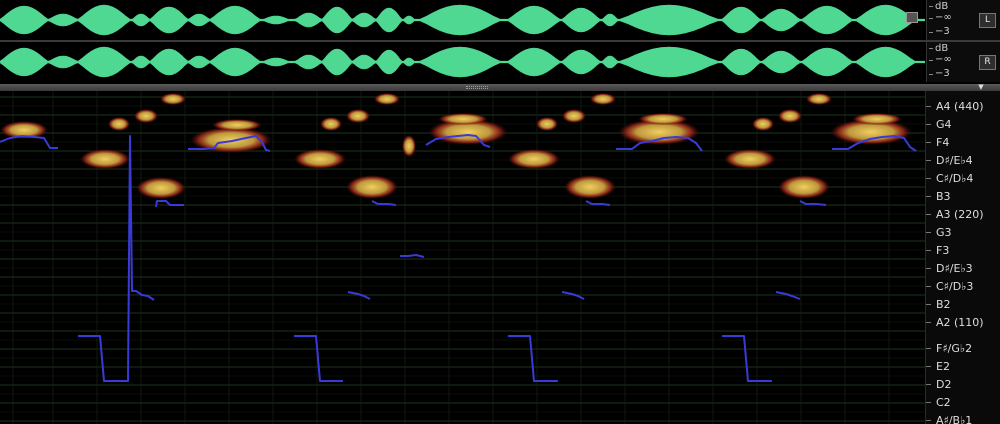 This screenshot has width=1000, height=424. I want to click on waveform-right-channel, so click(462, 62).